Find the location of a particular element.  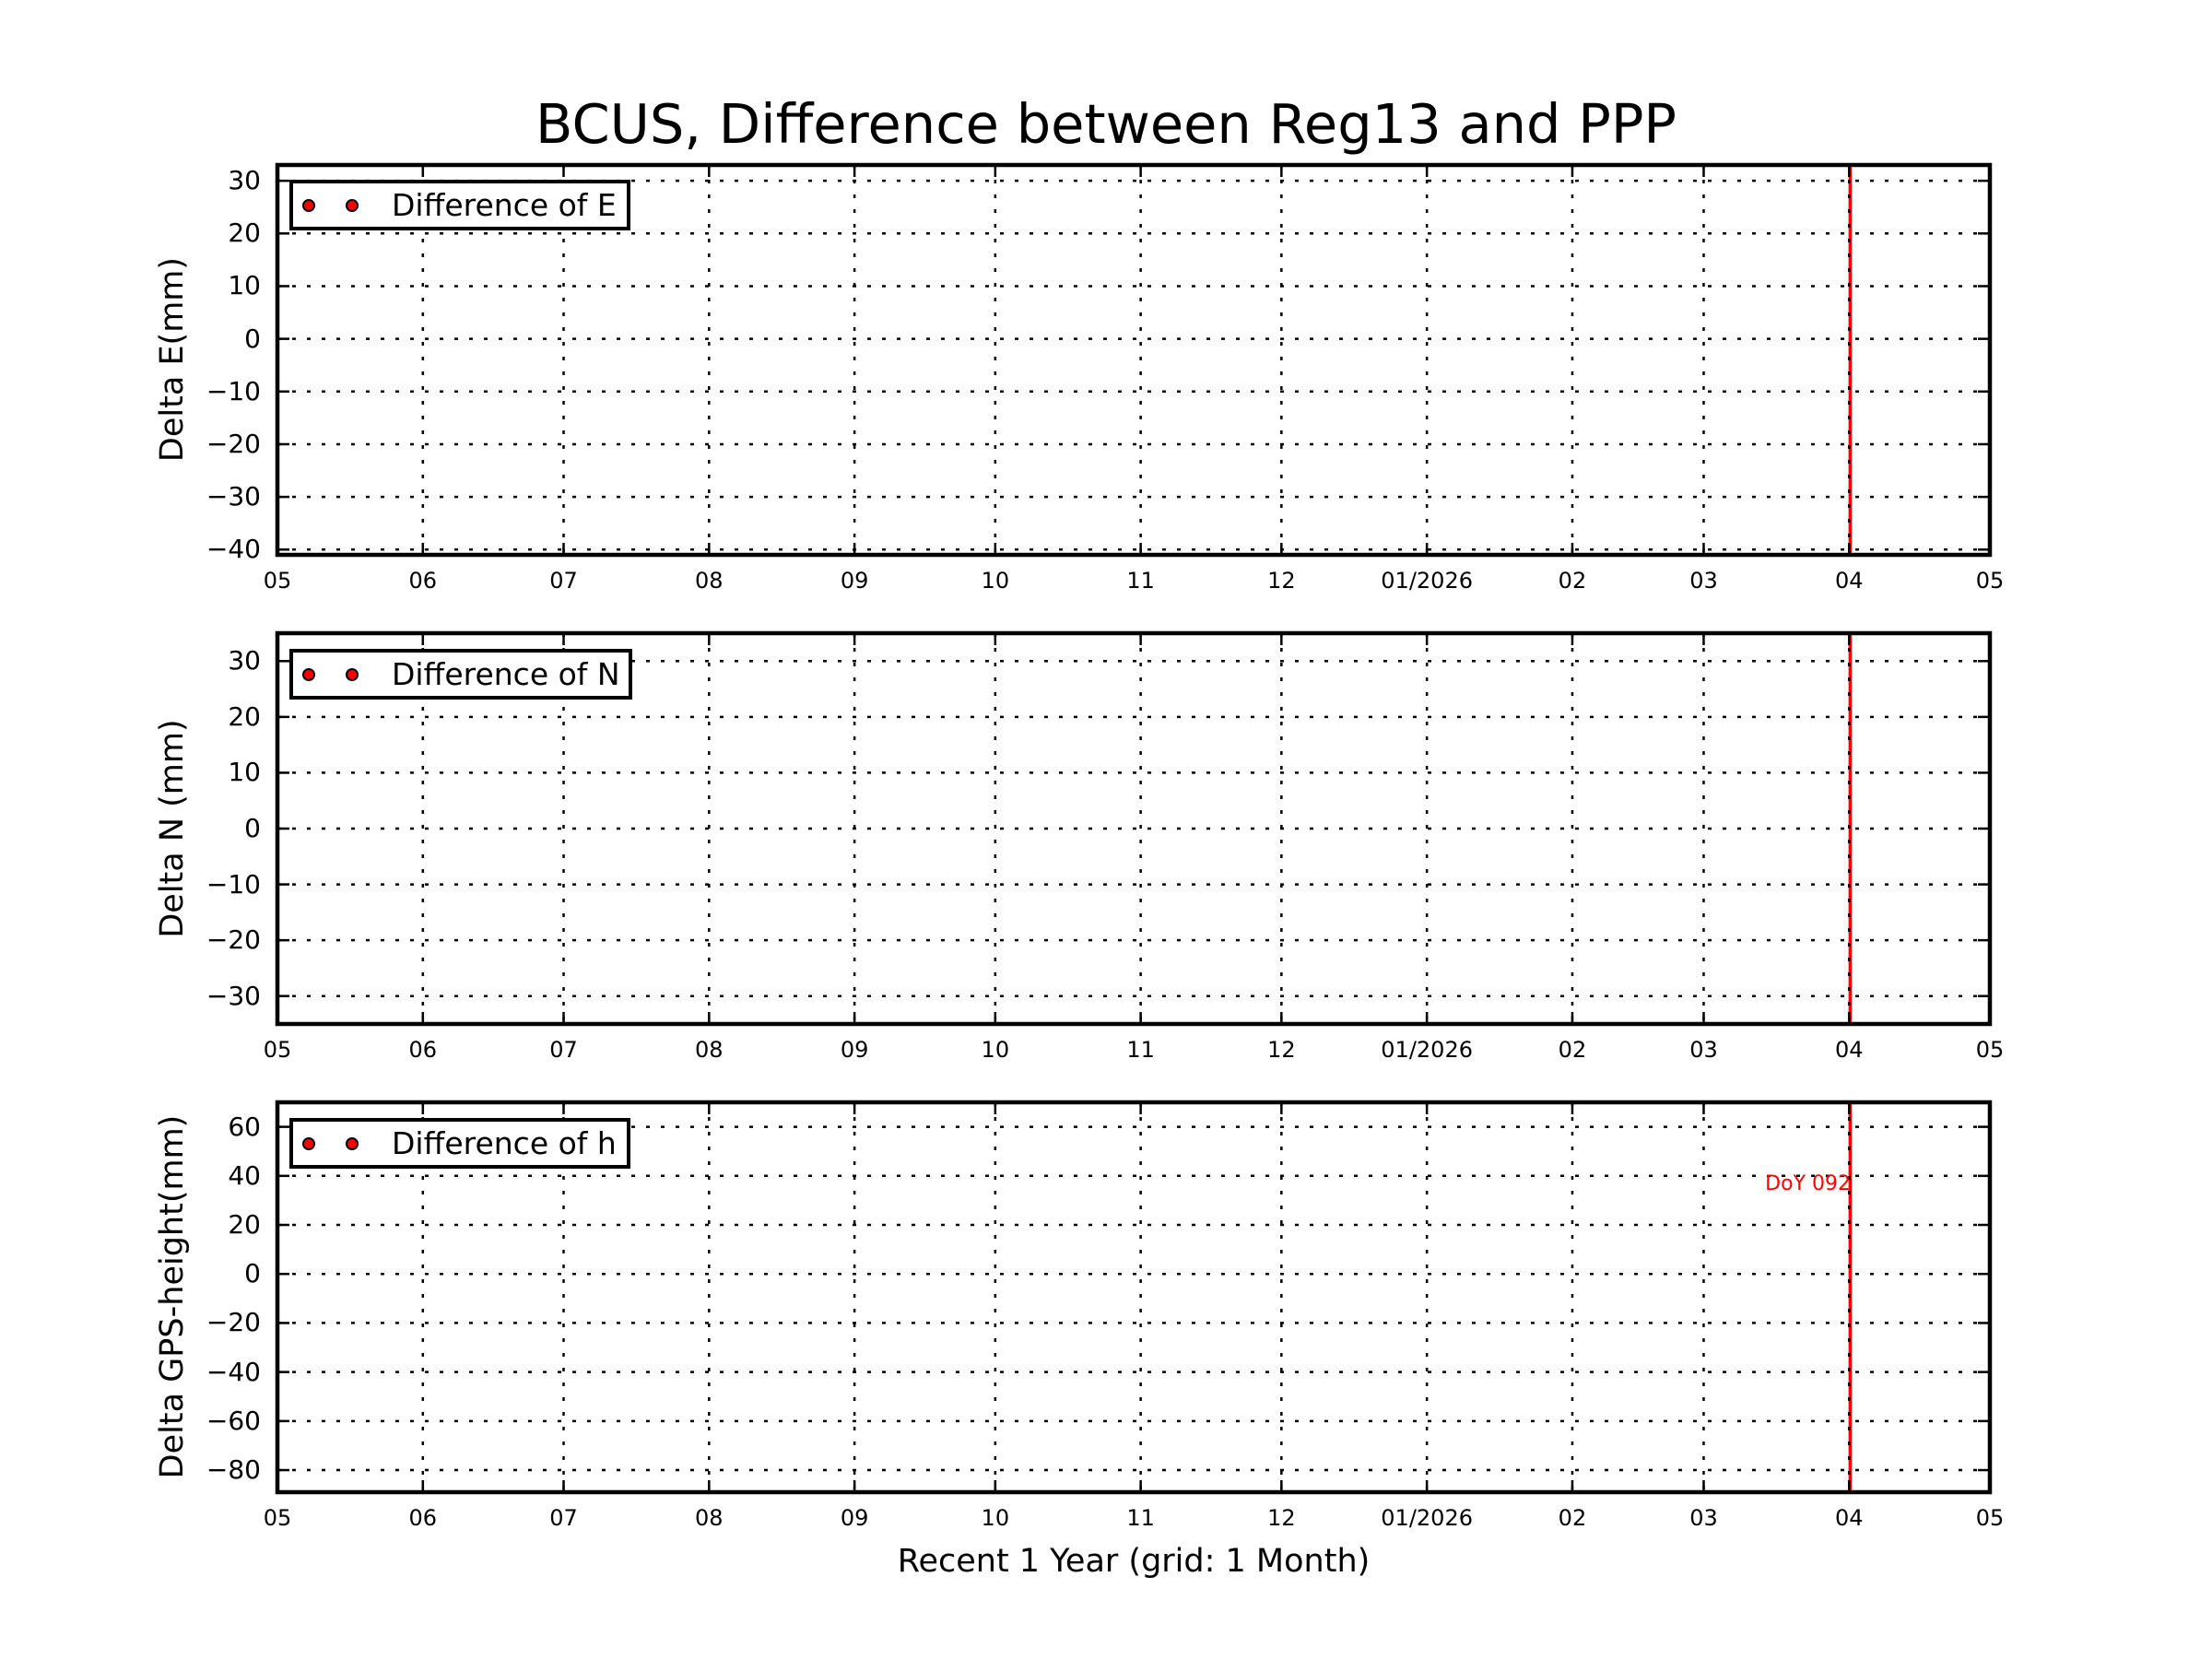

legend-label: Difference of h is located at coordinates (504, 1142).